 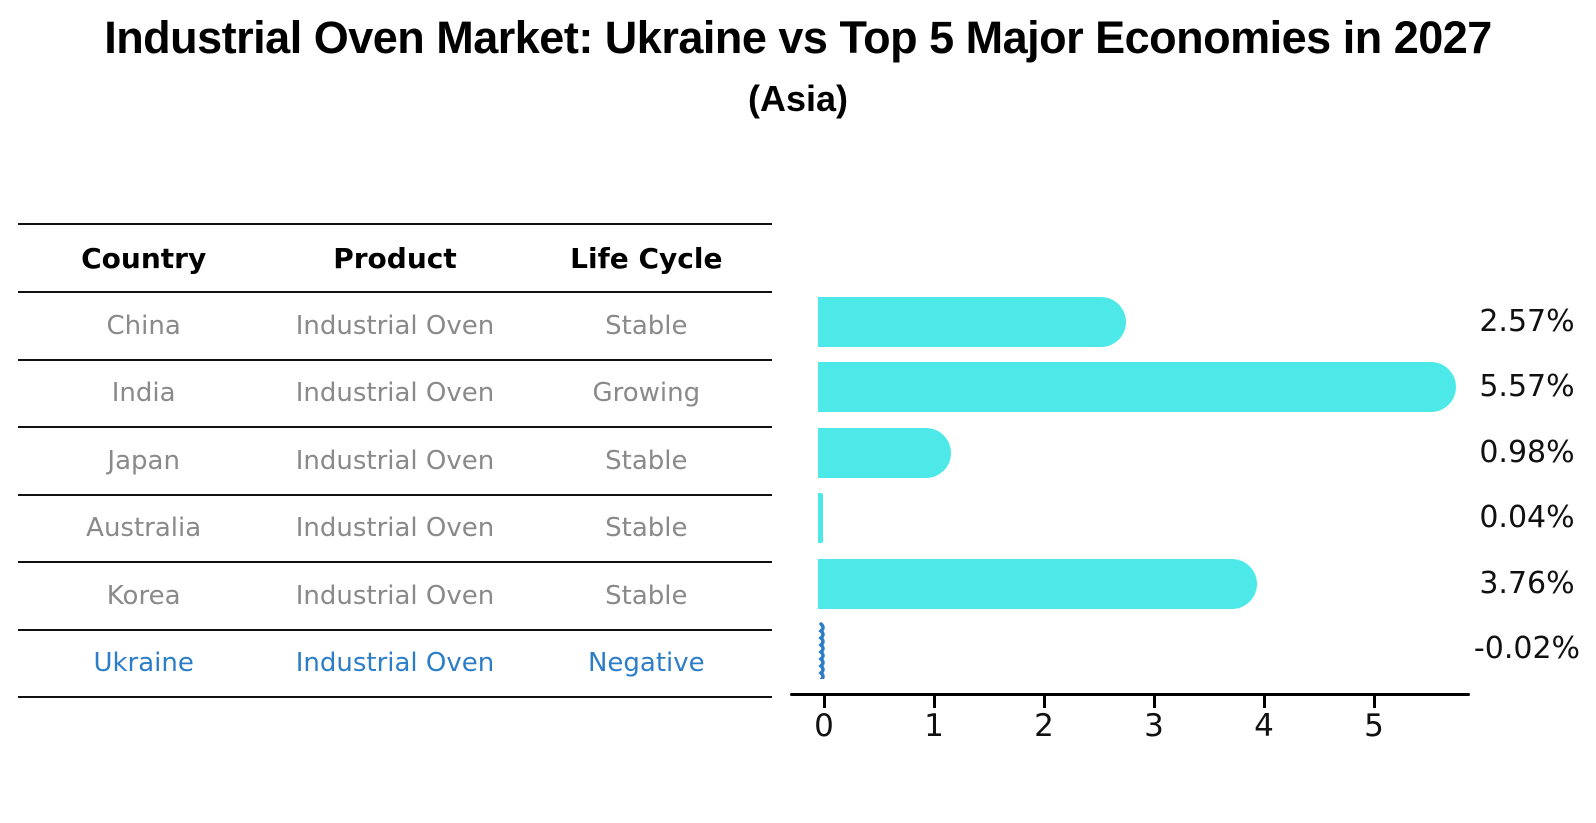 I want to click on x-tick-label-5: 5, so click(x=1374, y=726).